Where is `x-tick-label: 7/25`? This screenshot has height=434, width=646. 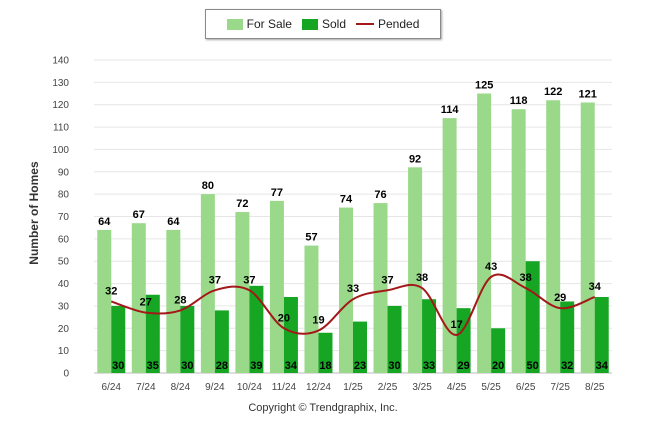
x-tick-label: 7/25 is located at coordinates (560, 387).